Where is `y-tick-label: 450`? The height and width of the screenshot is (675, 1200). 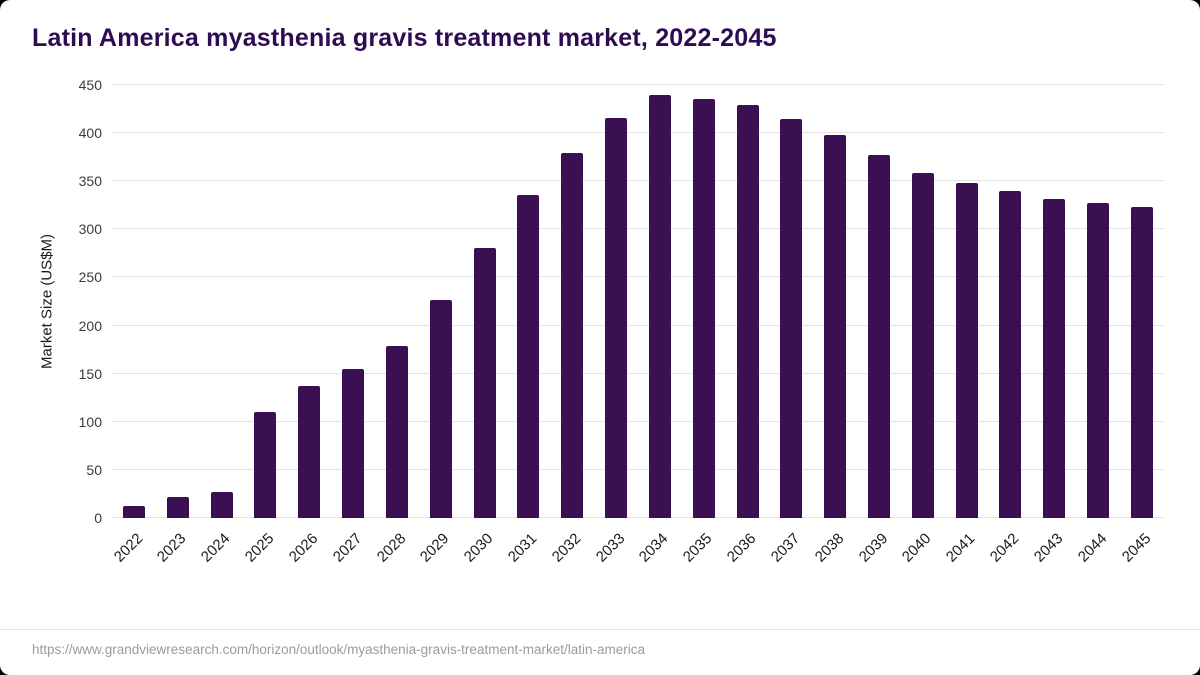
y-tick-label: 450 is located at coordinates (90, 85).